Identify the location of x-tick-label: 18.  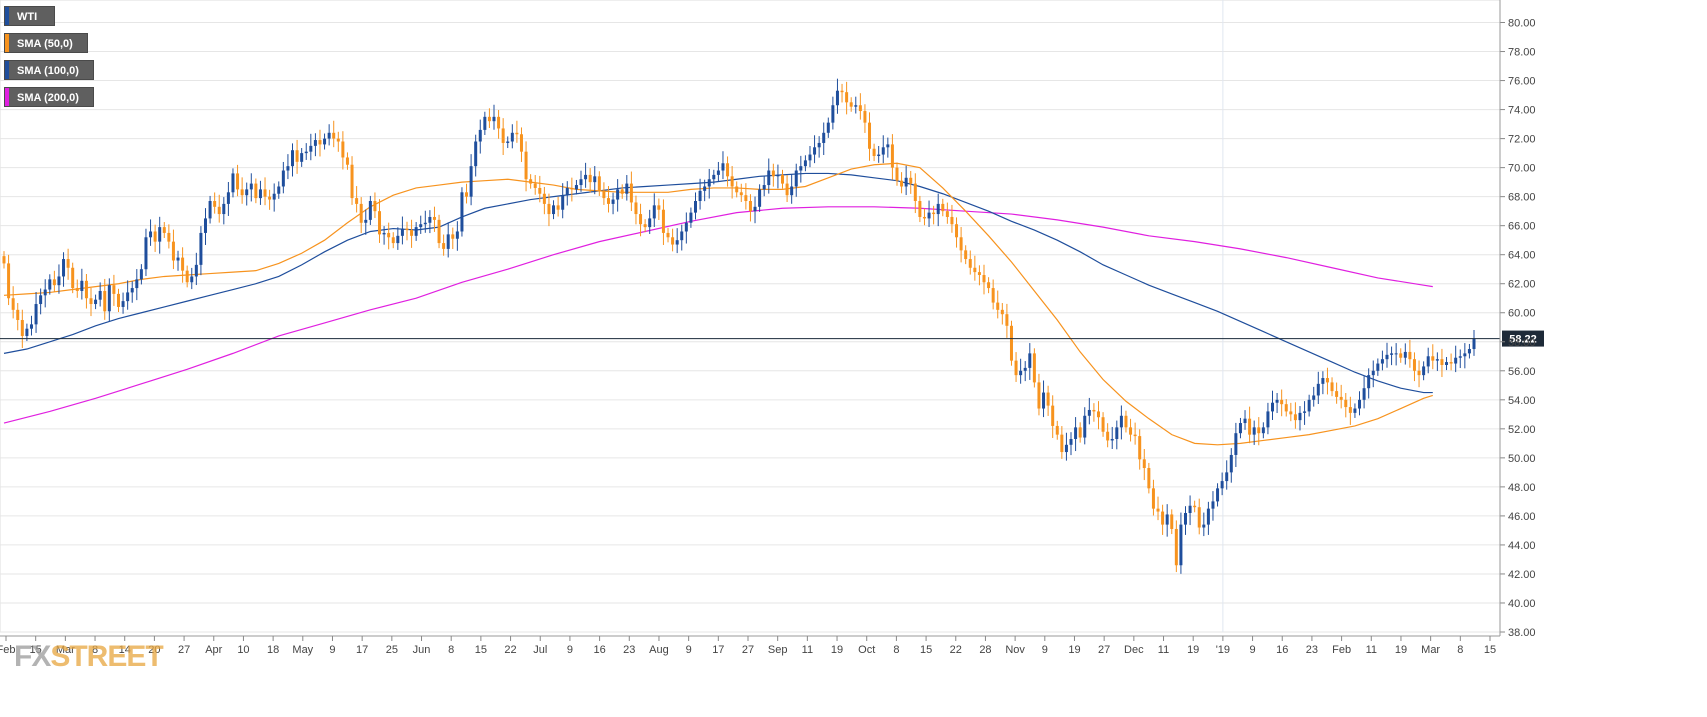
(273, 650).